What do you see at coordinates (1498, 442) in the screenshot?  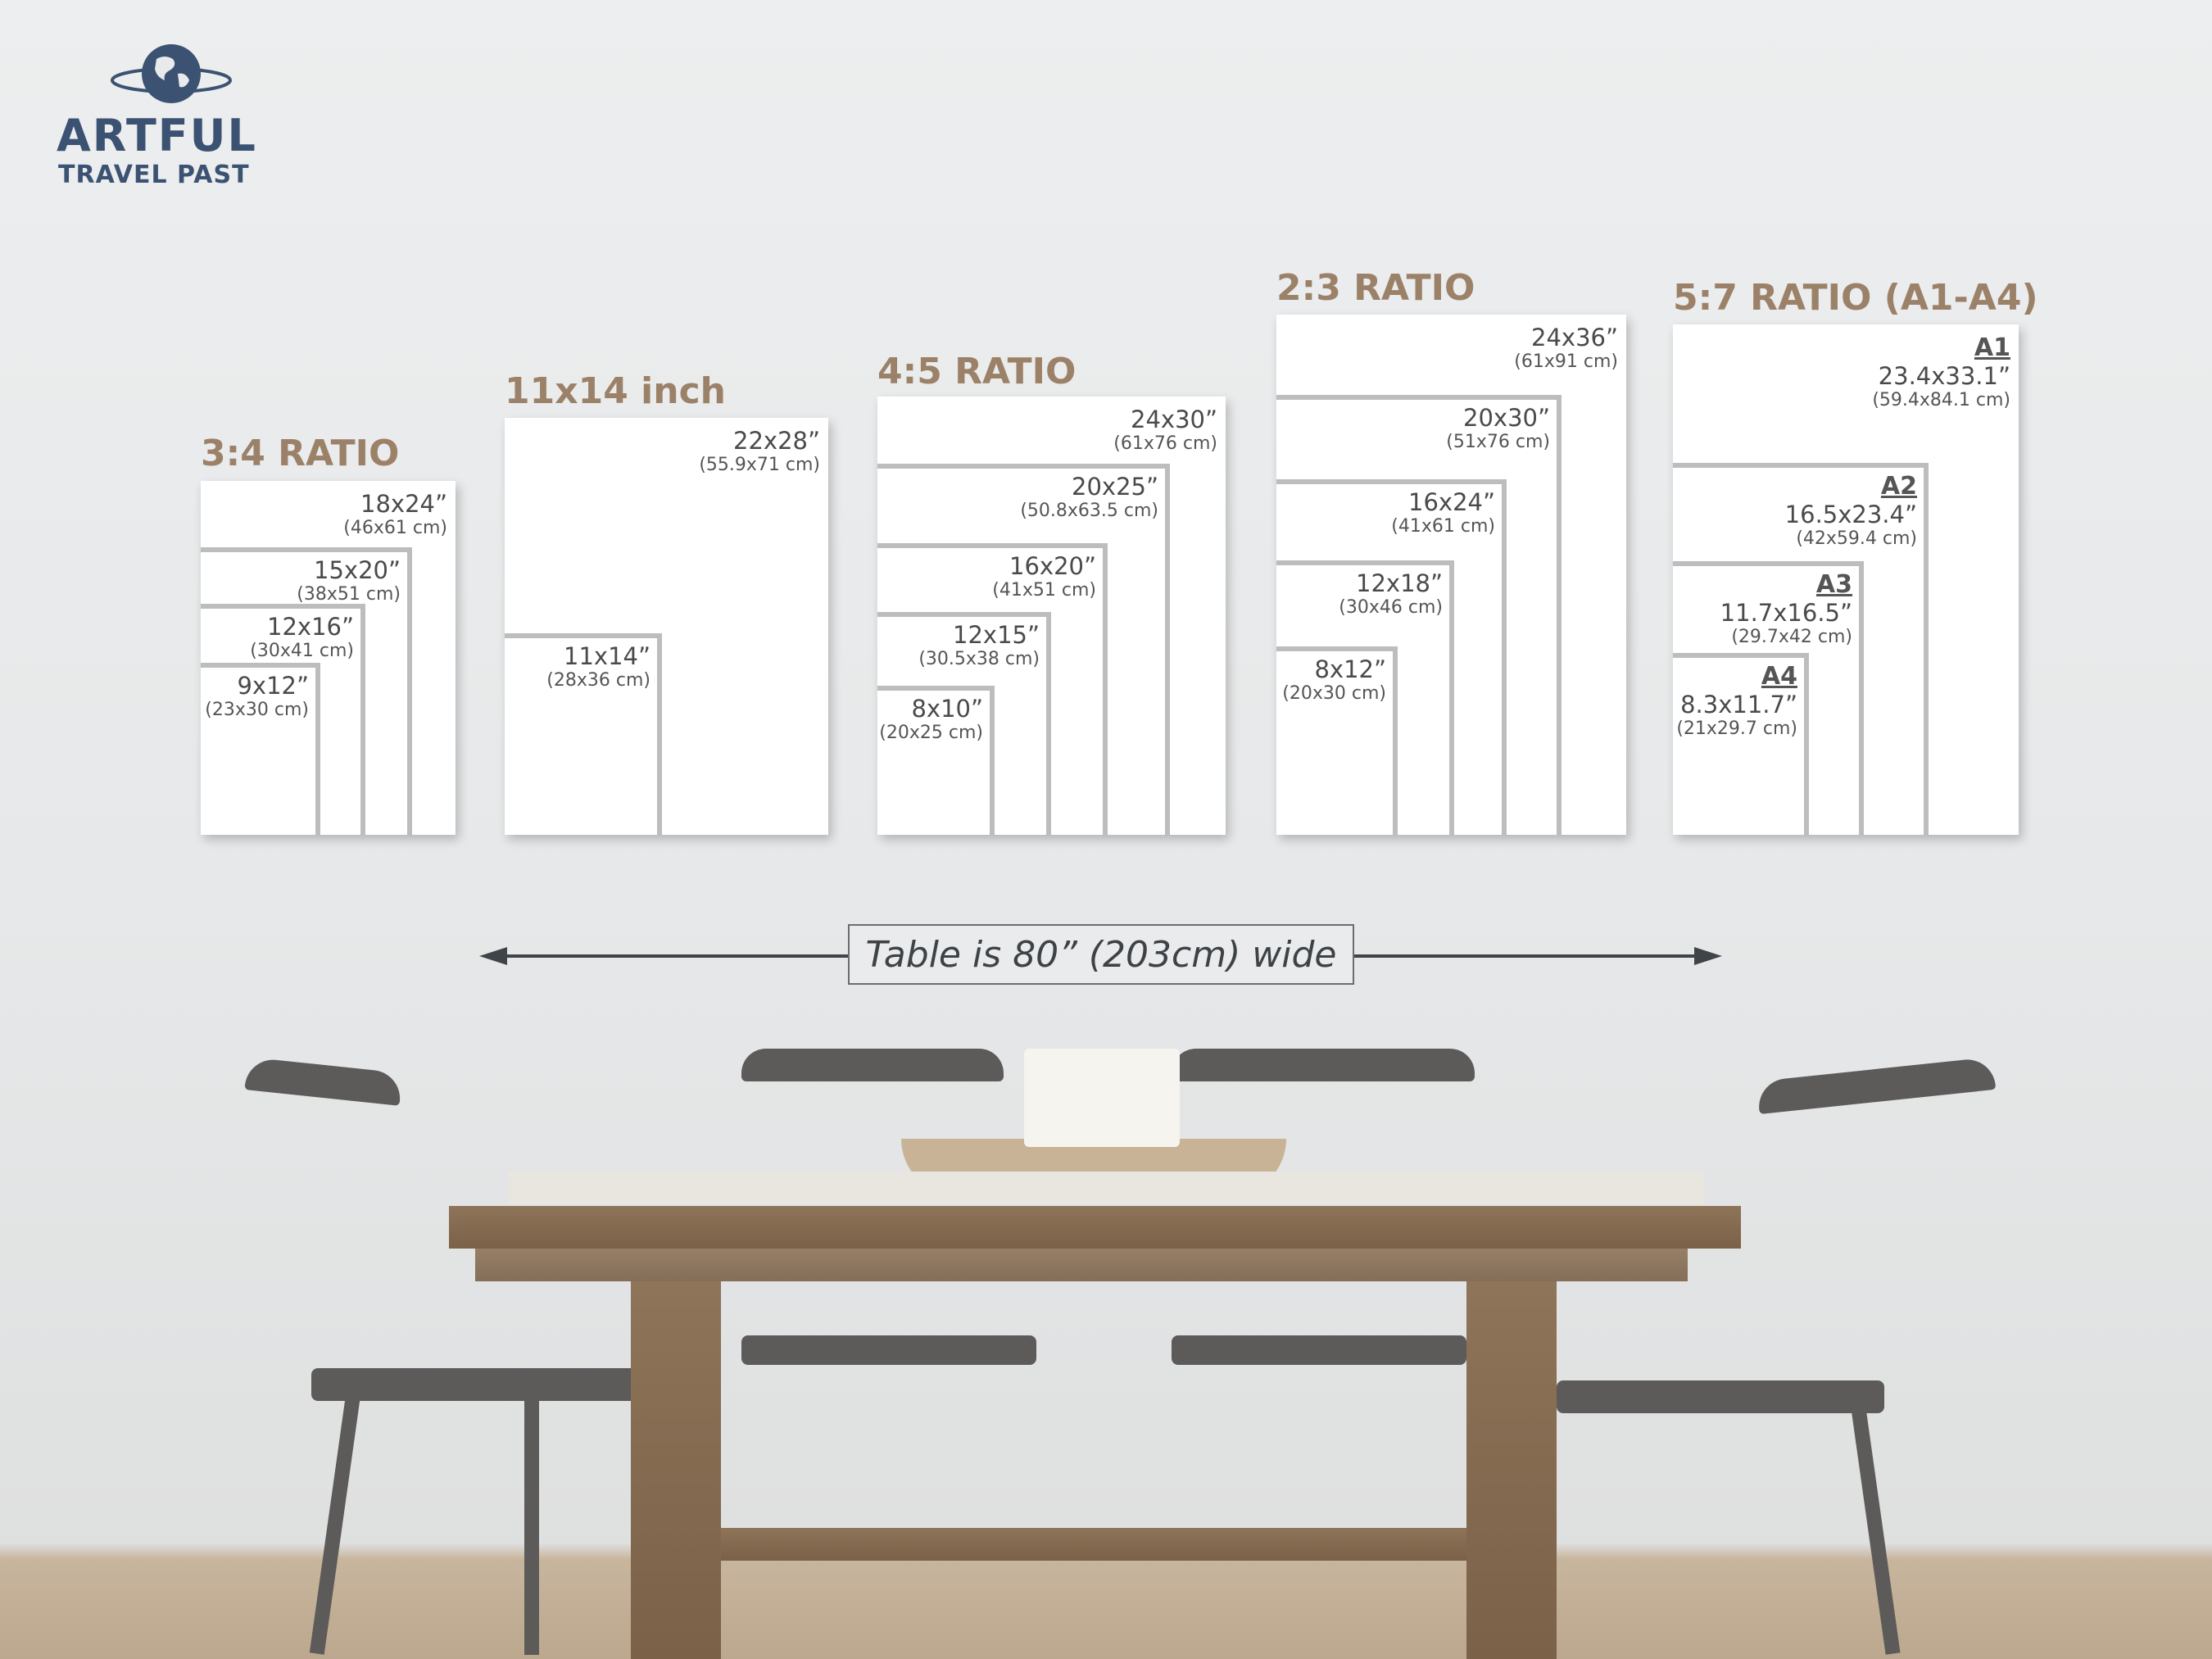 I see `size-cm: (51x76 cm)` at bounding box center [1498, 442].